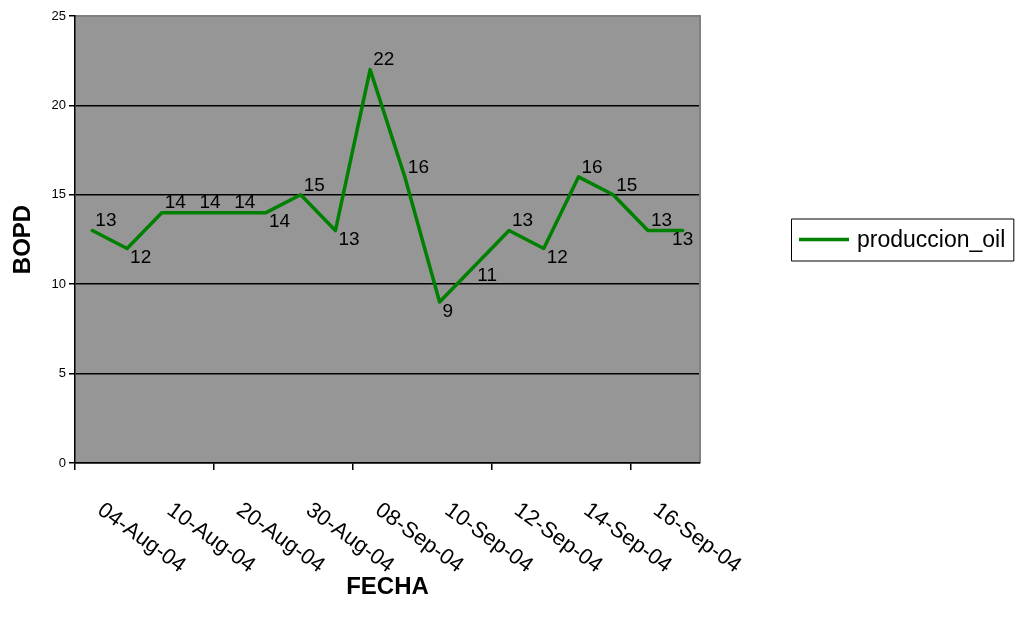 The height and width of the screenshot is (617, 1022). I want to click on y-axis-title: BOPD, so click(22, 239).